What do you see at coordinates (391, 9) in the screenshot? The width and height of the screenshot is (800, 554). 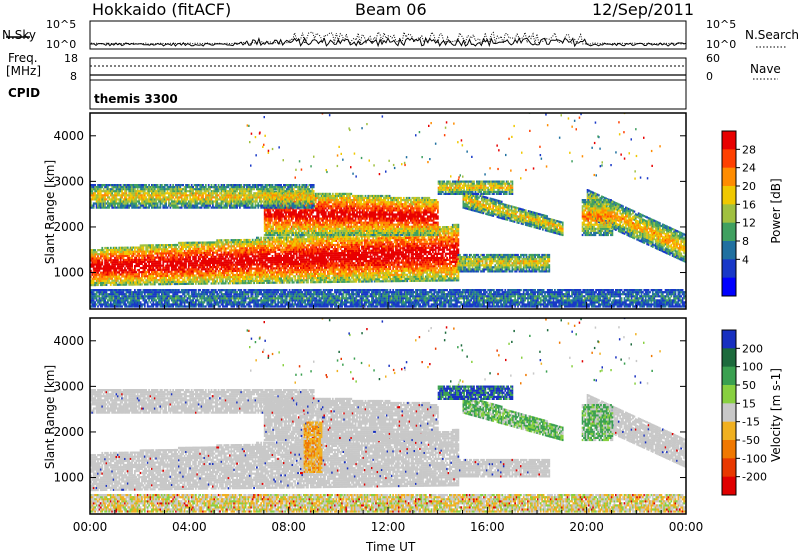 I see `beam-label: Beam 06` at bounding box center [391, 9].